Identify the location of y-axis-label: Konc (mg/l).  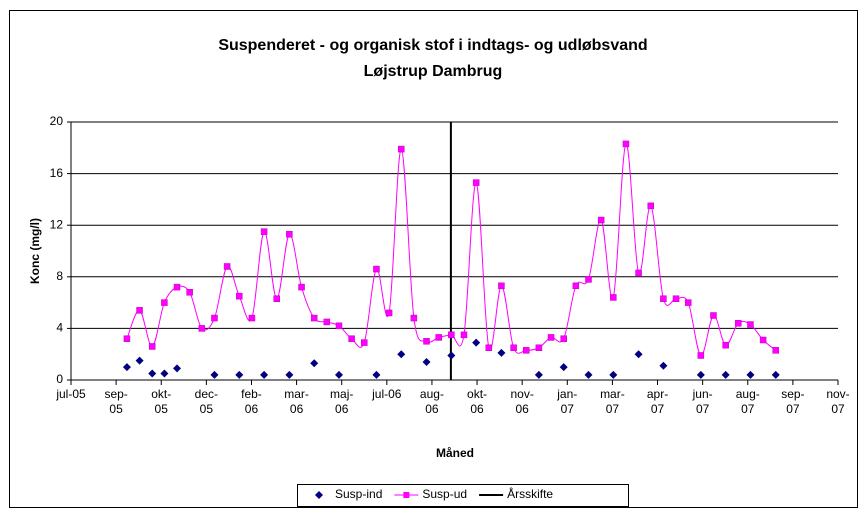
(35, 251).